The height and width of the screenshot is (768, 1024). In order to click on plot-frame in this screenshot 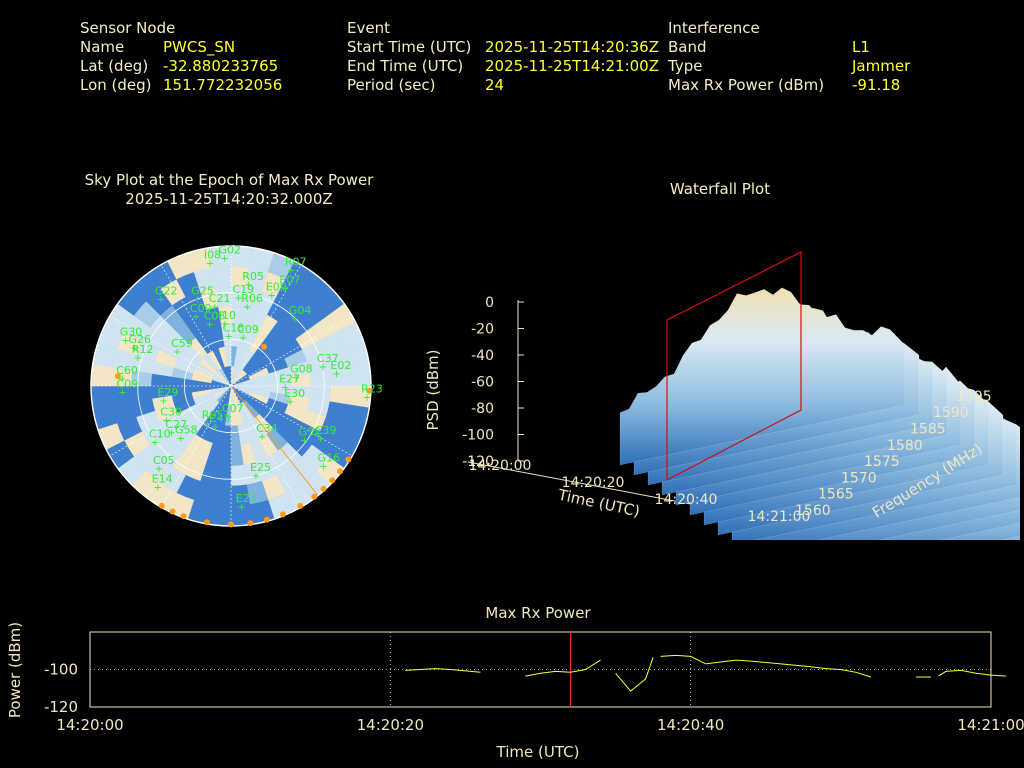, I will do `click(540, 669)`.